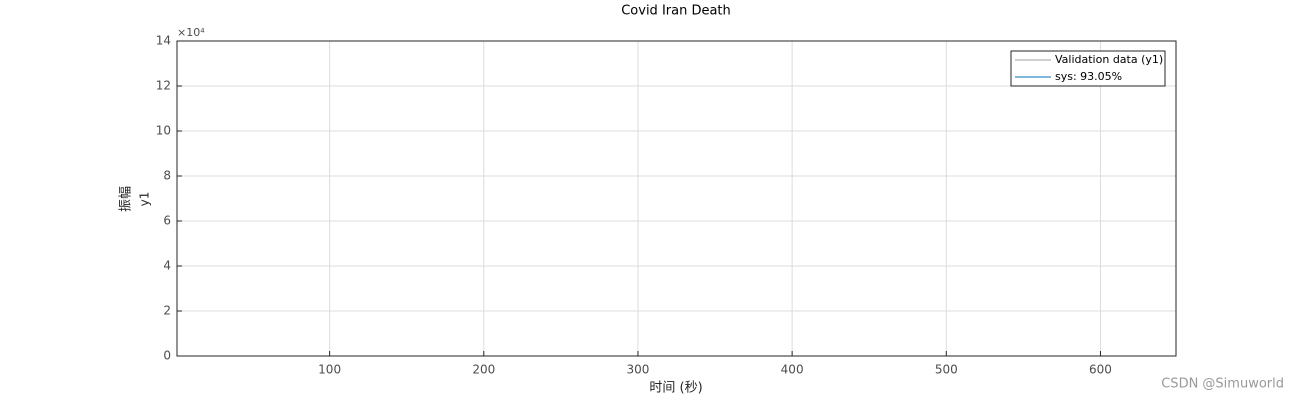 The width and height of the screenshot is (1300, 400). I want to click on x-tick-label: 200, so click(483, 370).